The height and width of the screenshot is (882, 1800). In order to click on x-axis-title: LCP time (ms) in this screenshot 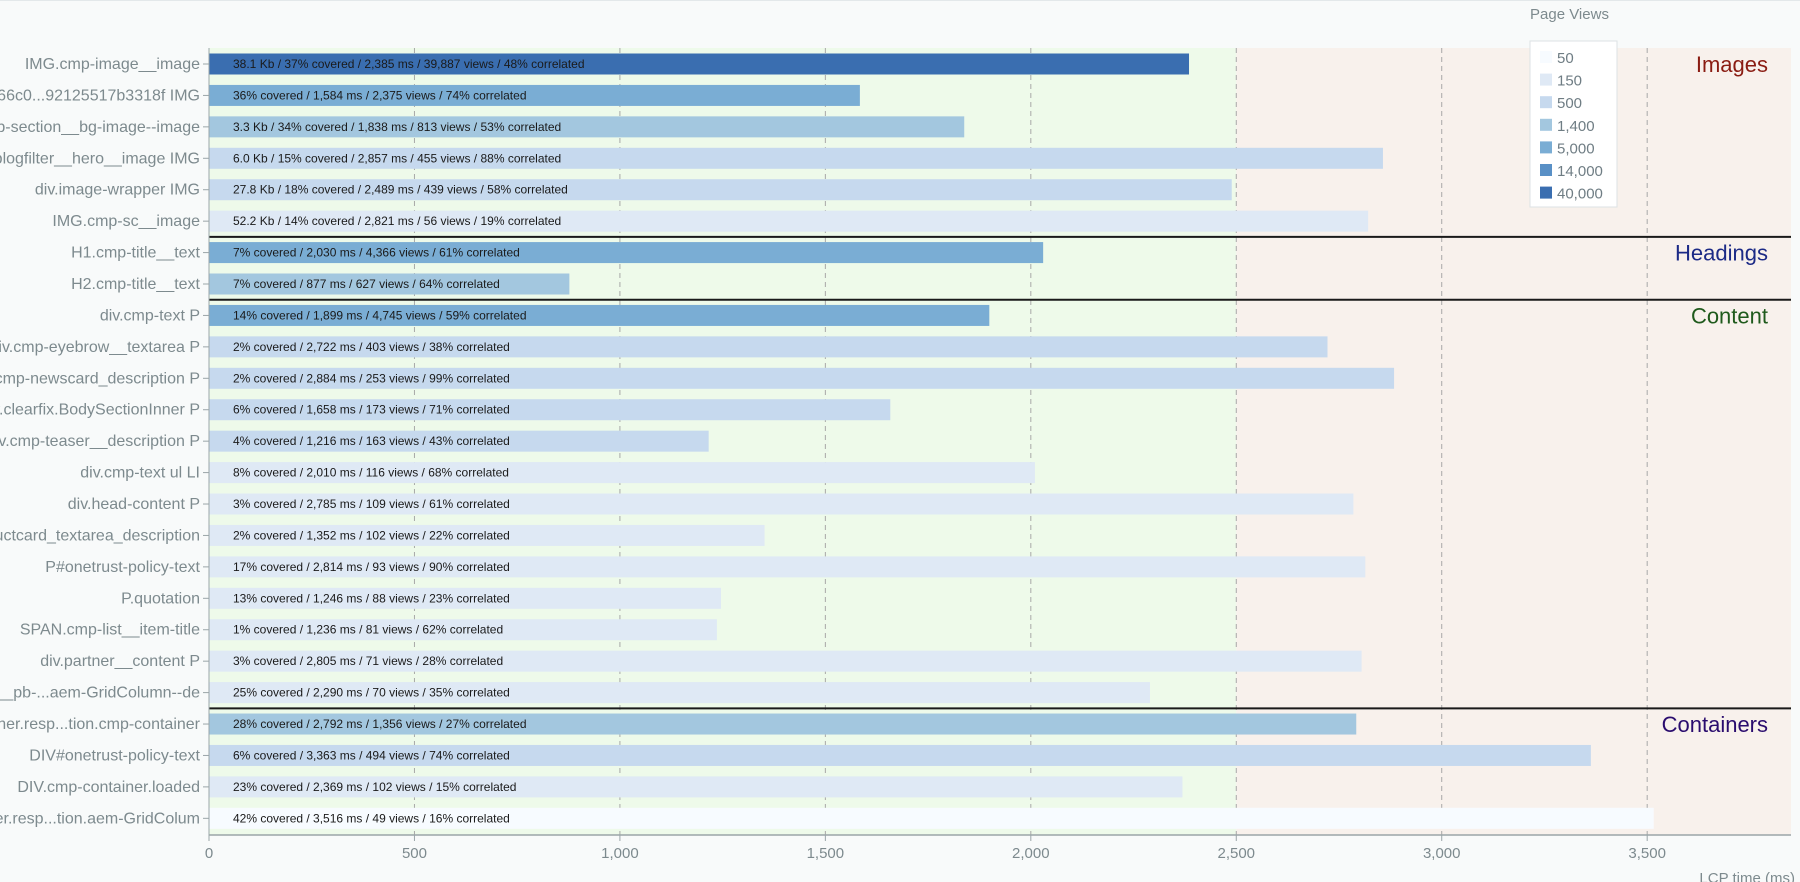, I will do `click(1747, 876)`.